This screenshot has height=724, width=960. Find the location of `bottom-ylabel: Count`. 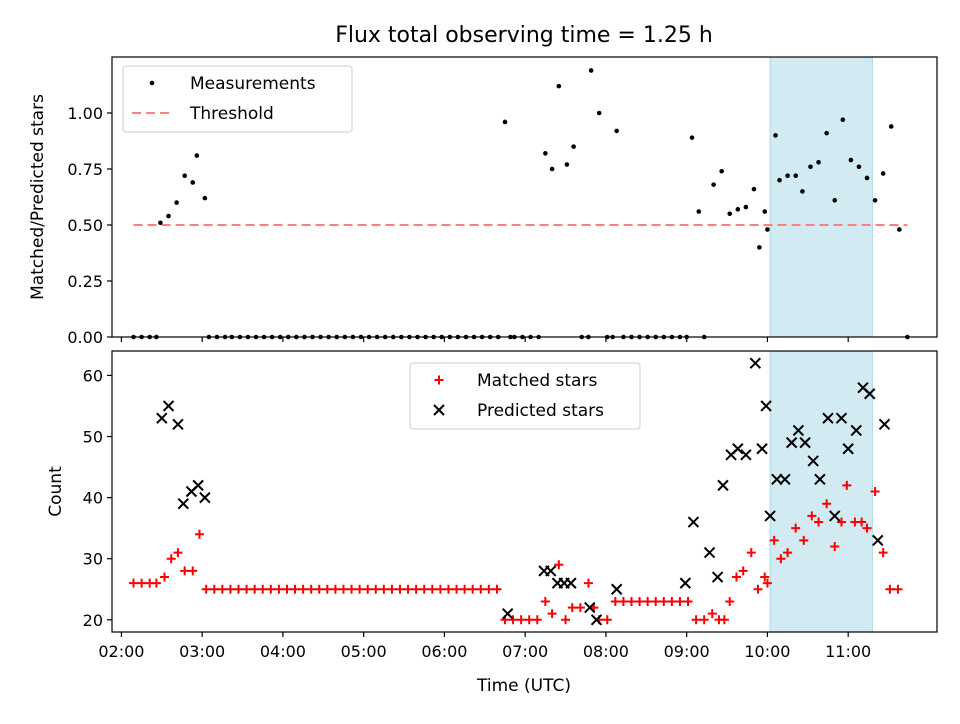

bottom-ylabel: Count is located at coordinates (56, 491).